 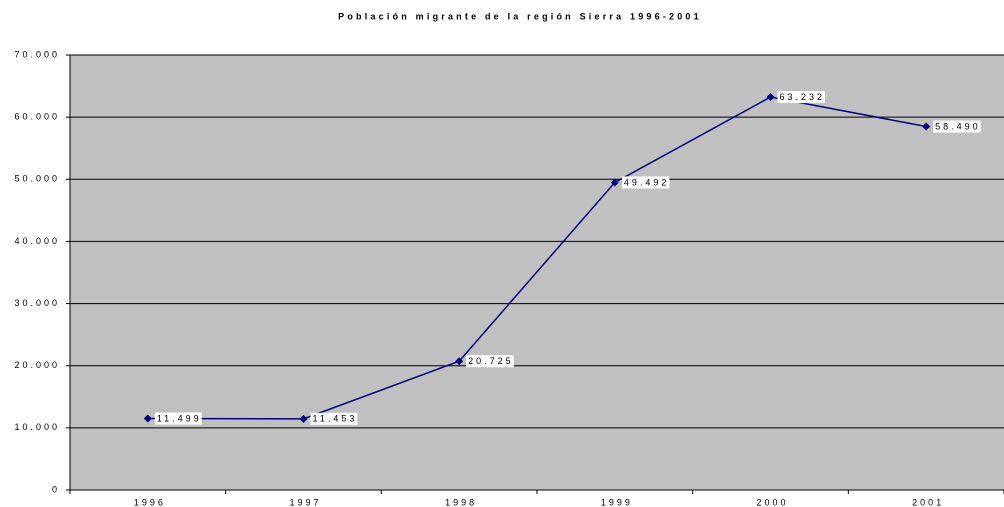 What do you see at coordinates (150, 502) in the screenshot?
I see `x-tick-label: 1996` at bounding box center [150, 502].